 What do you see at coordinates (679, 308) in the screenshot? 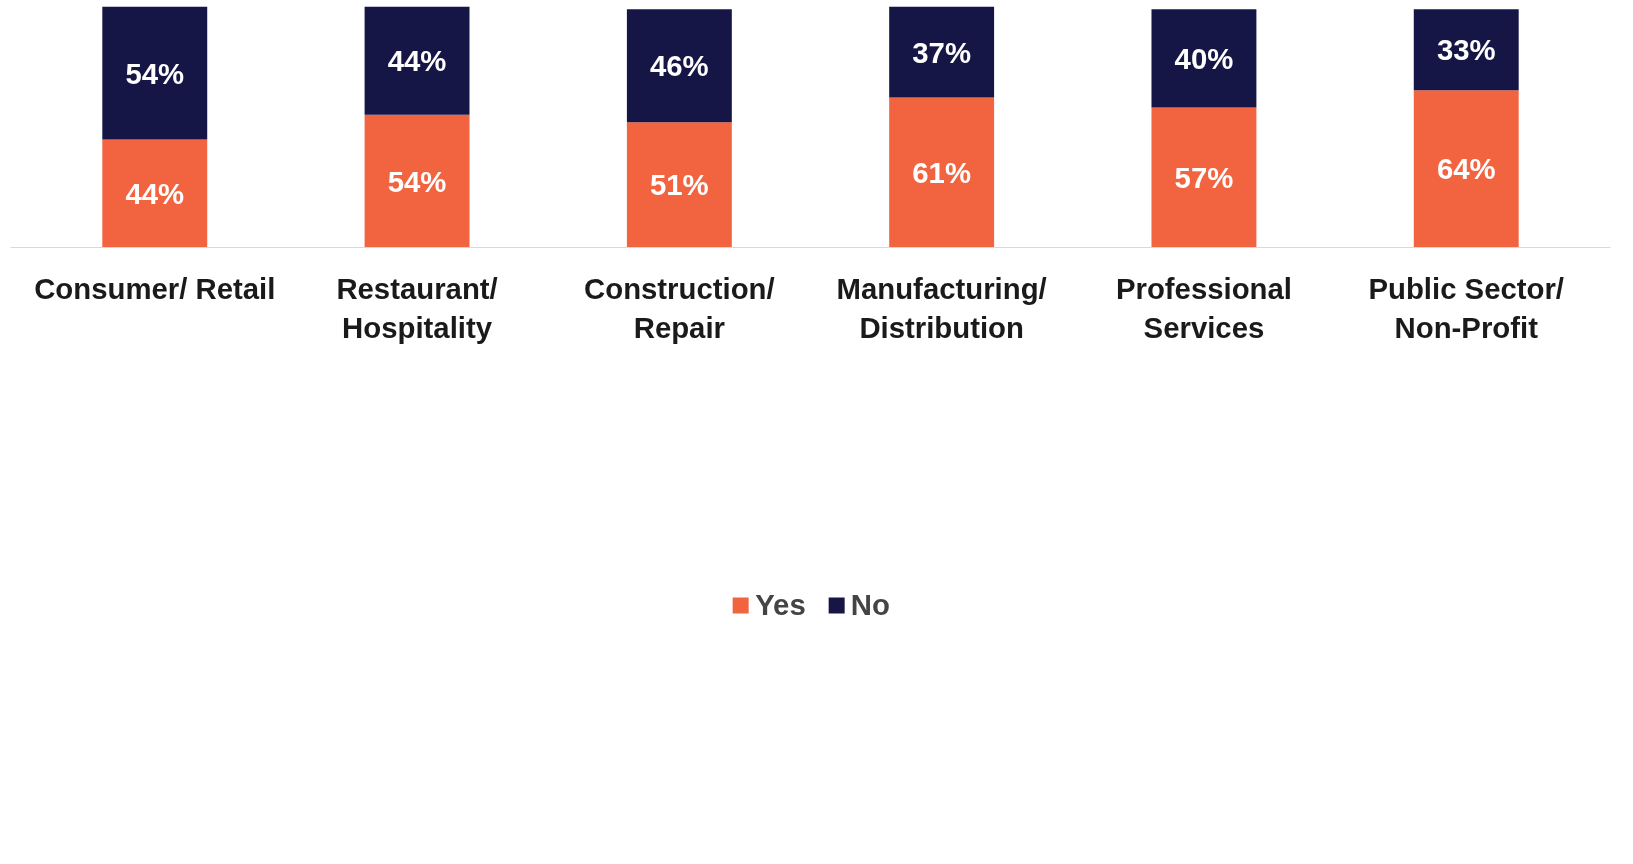
I see `x-tick-label: Construction/ Repair` at bounding box center [679, 308].